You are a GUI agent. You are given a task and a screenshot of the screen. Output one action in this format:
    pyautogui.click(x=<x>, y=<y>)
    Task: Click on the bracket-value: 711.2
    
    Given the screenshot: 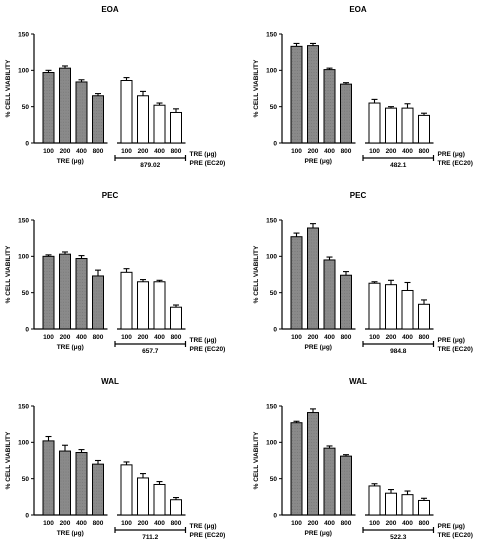 What is the action you would take?
    pyautogui.click(x=150, y=537)
    